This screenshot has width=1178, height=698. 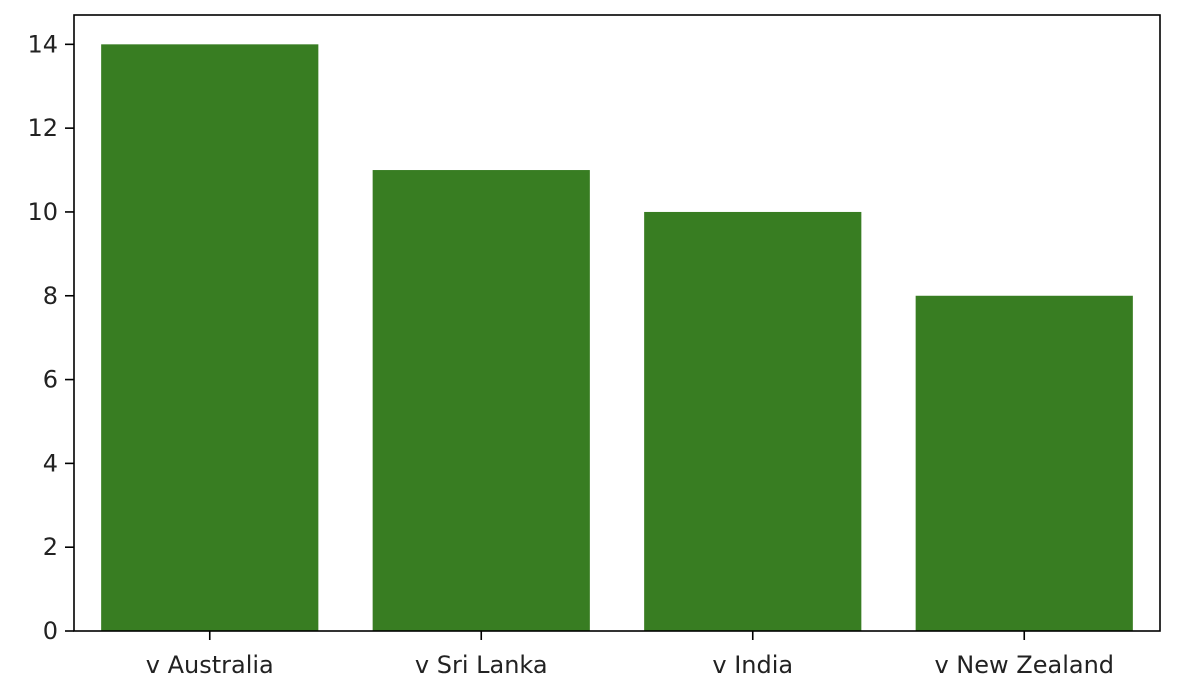 What do you see at coordinates (210, 665) in the screenshot?
I see `x-tick-label: v Australia` at bounding box center [210, 665].